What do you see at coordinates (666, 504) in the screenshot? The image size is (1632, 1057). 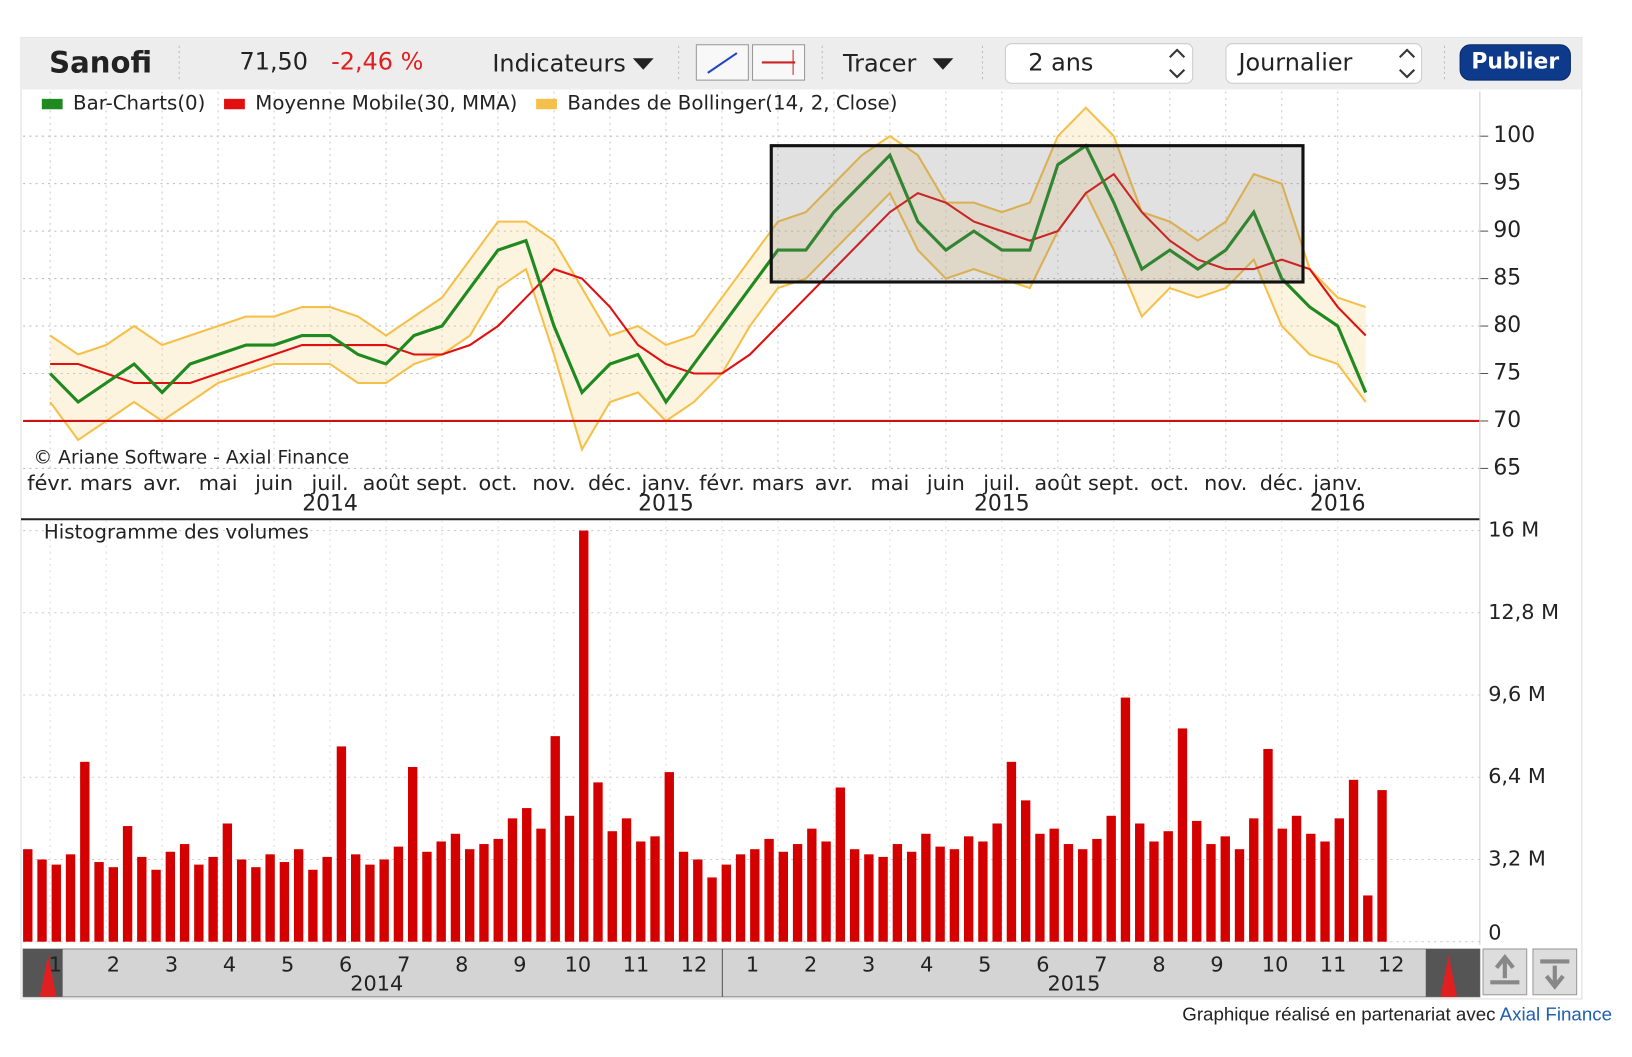 I see `x-year-label: 2015` at bounding box center [666, 504].